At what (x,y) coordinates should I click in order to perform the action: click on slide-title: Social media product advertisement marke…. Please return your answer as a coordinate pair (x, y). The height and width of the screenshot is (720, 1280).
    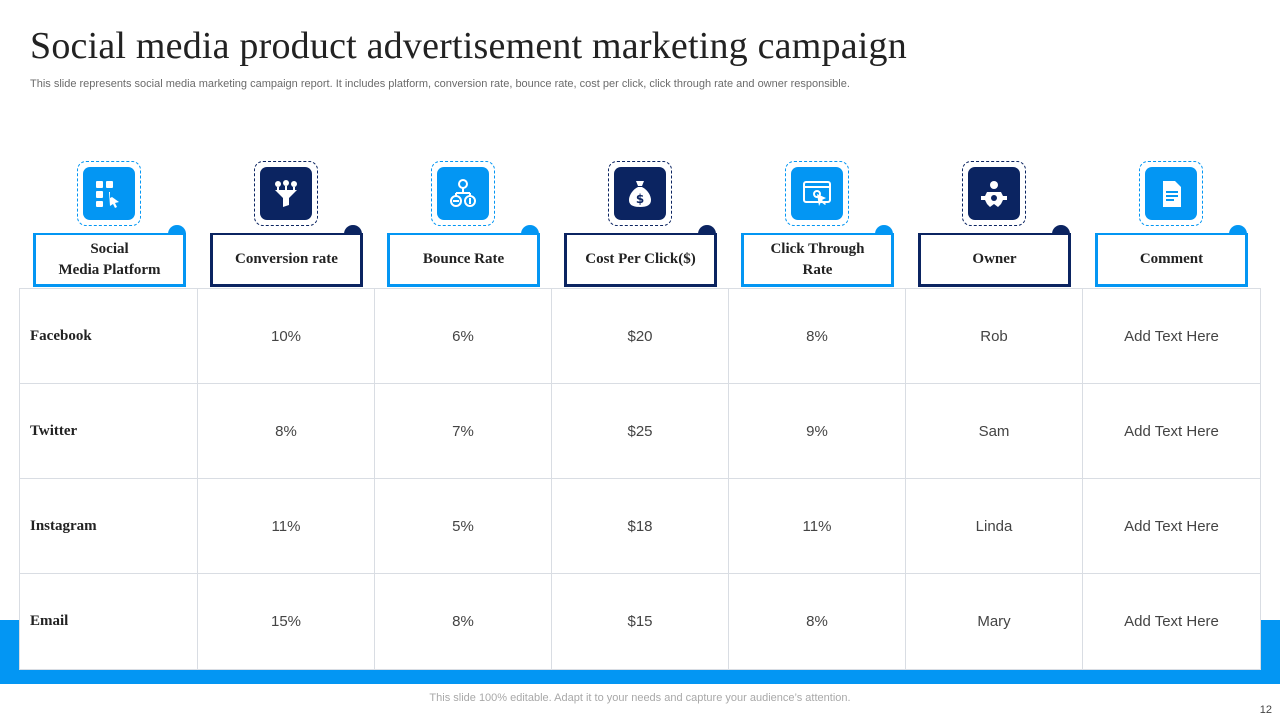
    Looking at the image, I should click on (468, 46).